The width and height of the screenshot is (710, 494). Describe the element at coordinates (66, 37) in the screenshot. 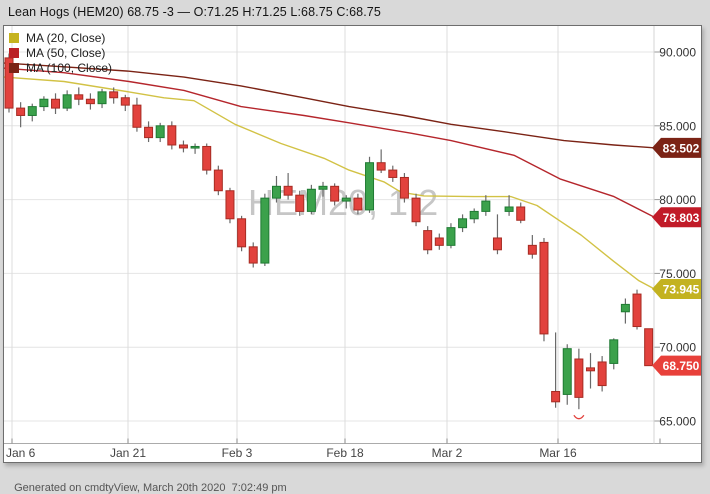

I see `legend-label: MA (20, Close)` at that location.